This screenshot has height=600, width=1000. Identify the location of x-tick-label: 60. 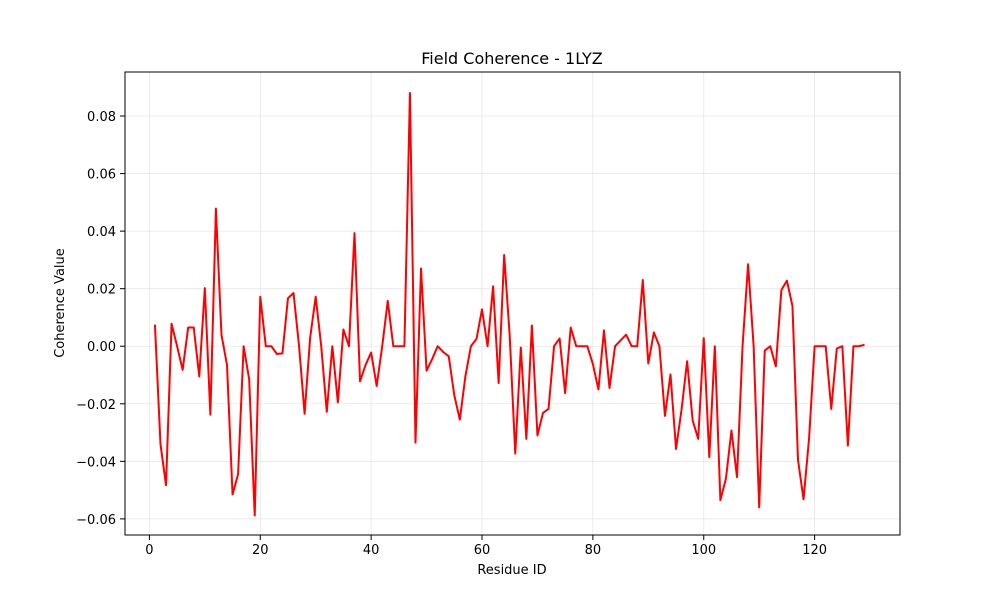
(482, 550).